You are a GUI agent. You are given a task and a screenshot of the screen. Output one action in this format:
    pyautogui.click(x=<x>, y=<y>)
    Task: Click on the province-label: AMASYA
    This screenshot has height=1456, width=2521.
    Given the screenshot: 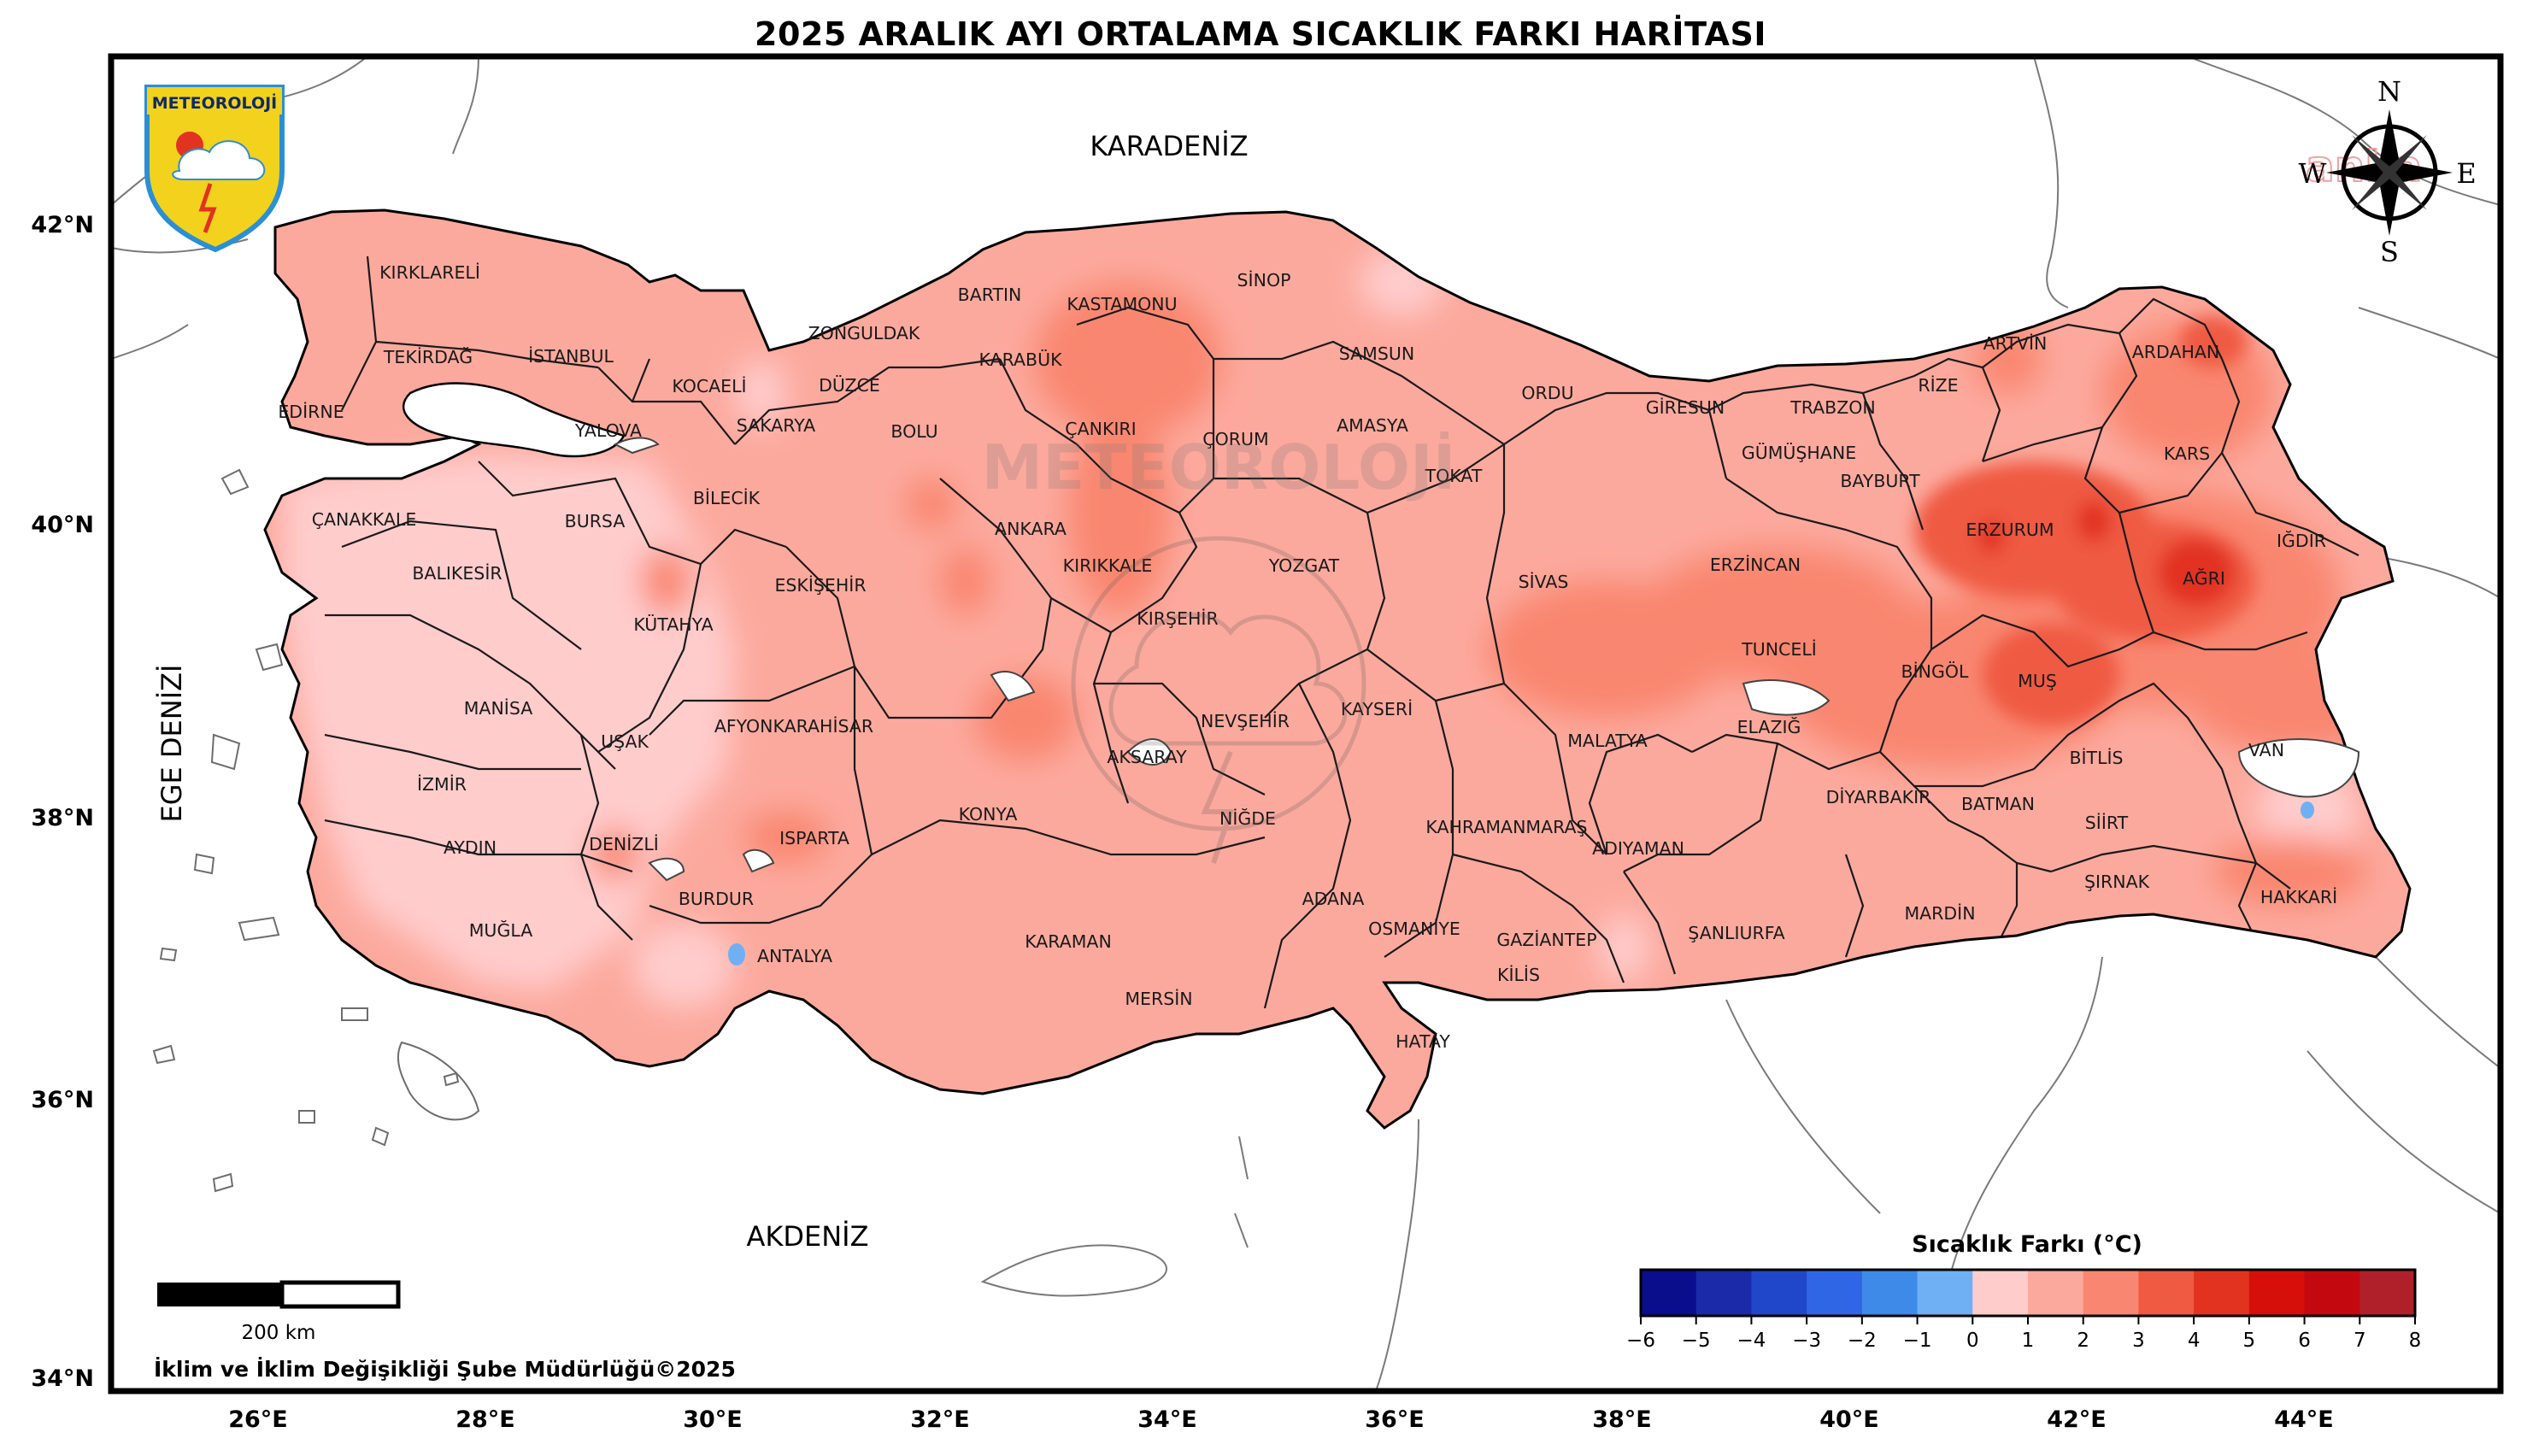 What is the action you would take?
    pyautogui.click(x=1372, y=425)
    